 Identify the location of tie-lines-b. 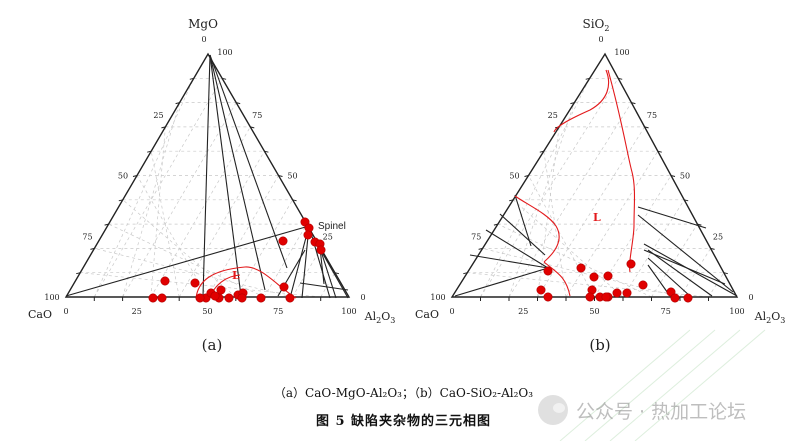
(596, 245).